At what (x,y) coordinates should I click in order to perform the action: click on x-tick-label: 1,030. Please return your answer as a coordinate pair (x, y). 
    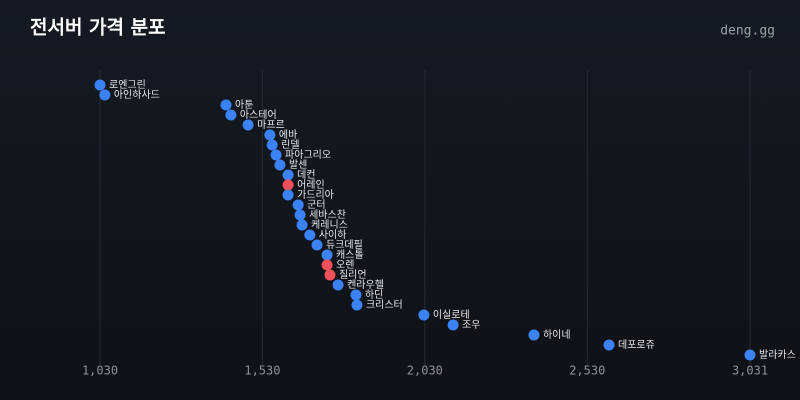
    Looking at the image, I should click on (100, 371).